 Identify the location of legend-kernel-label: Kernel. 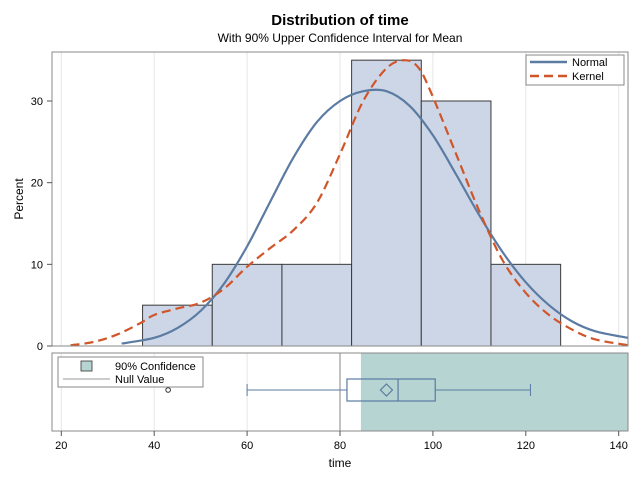
(588, 77).